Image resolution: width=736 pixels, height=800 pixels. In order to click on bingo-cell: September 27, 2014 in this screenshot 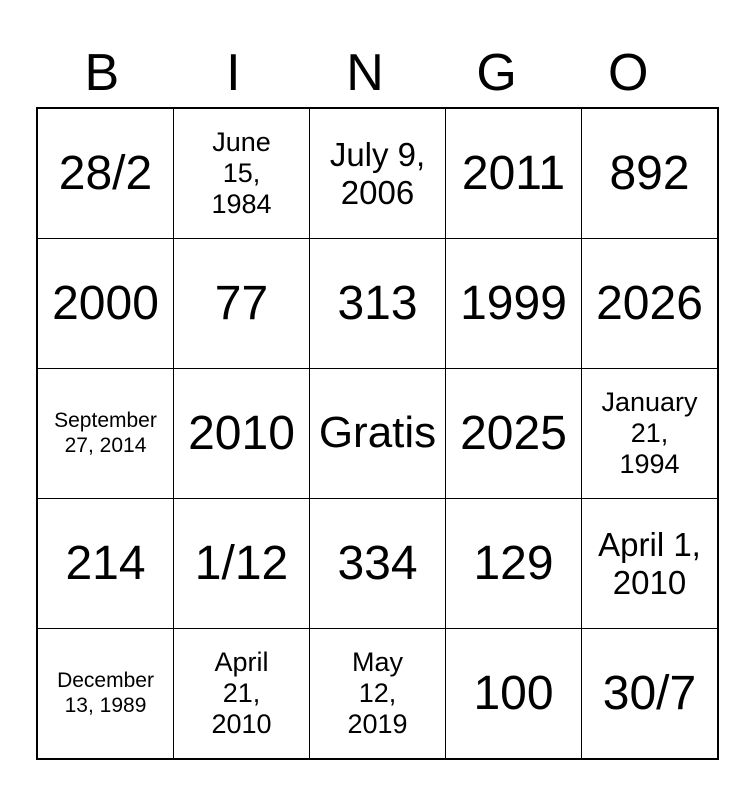, I will do `click(105, 433)`.